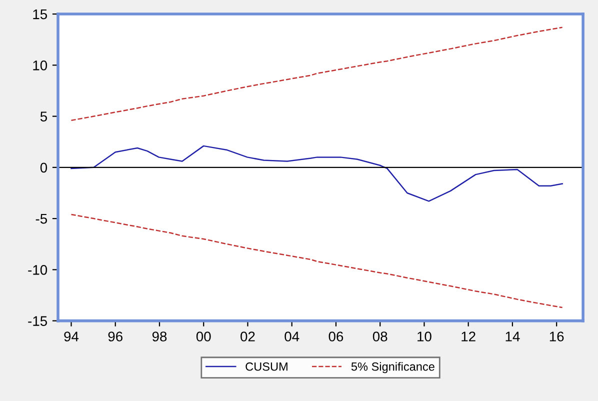  What do you see at coordinates (203, 337) in the screenshot?
I see `x-tick-label: 00` at bounding box center [203, 337].